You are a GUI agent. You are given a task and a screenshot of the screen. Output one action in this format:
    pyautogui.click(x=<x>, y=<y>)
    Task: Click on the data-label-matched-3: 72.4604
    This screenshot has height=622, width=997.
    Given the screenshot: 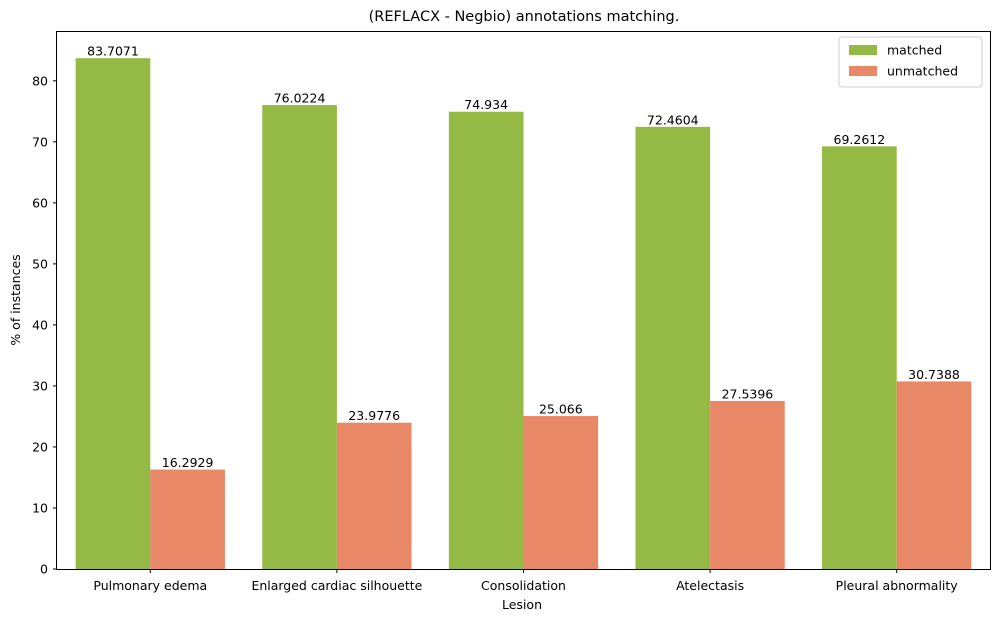 What is the action you would take?
    pyautogui.click(x=673, y=119)
    